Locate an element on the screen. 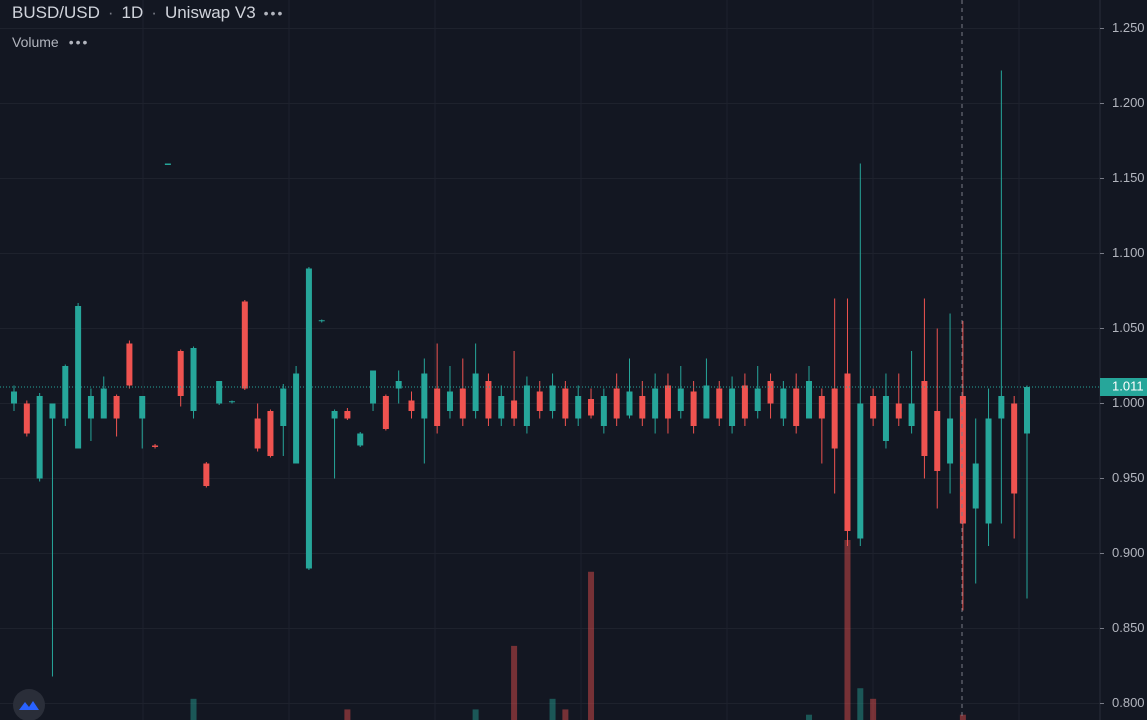 The image size is (1147, 720). logo is located at coordinates (29, 704).